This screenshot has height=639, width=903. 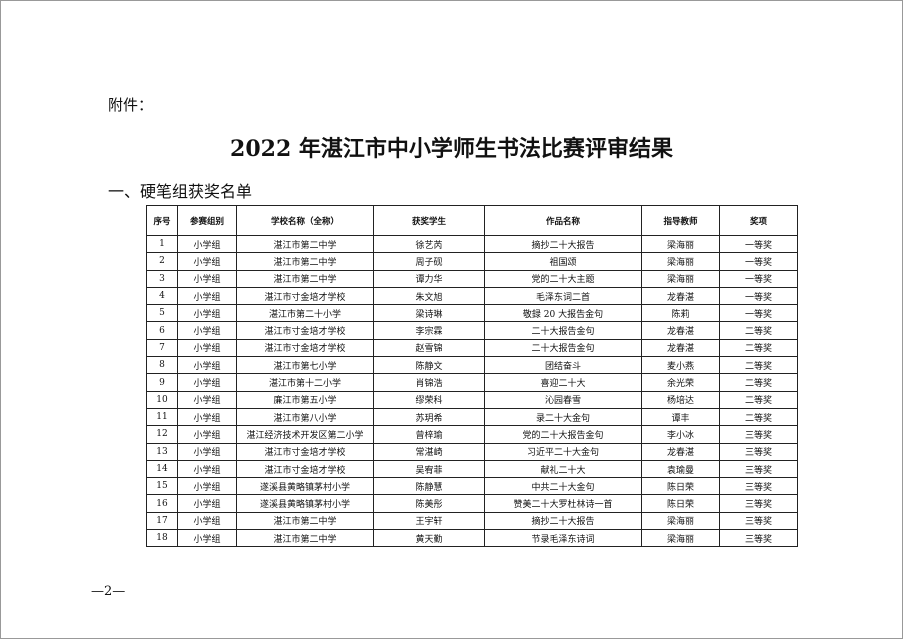 What do you see at coordinates (429, 486) in the screenshot?
I see `table-cell: 陈静慧` at bounding box center [429, 486].